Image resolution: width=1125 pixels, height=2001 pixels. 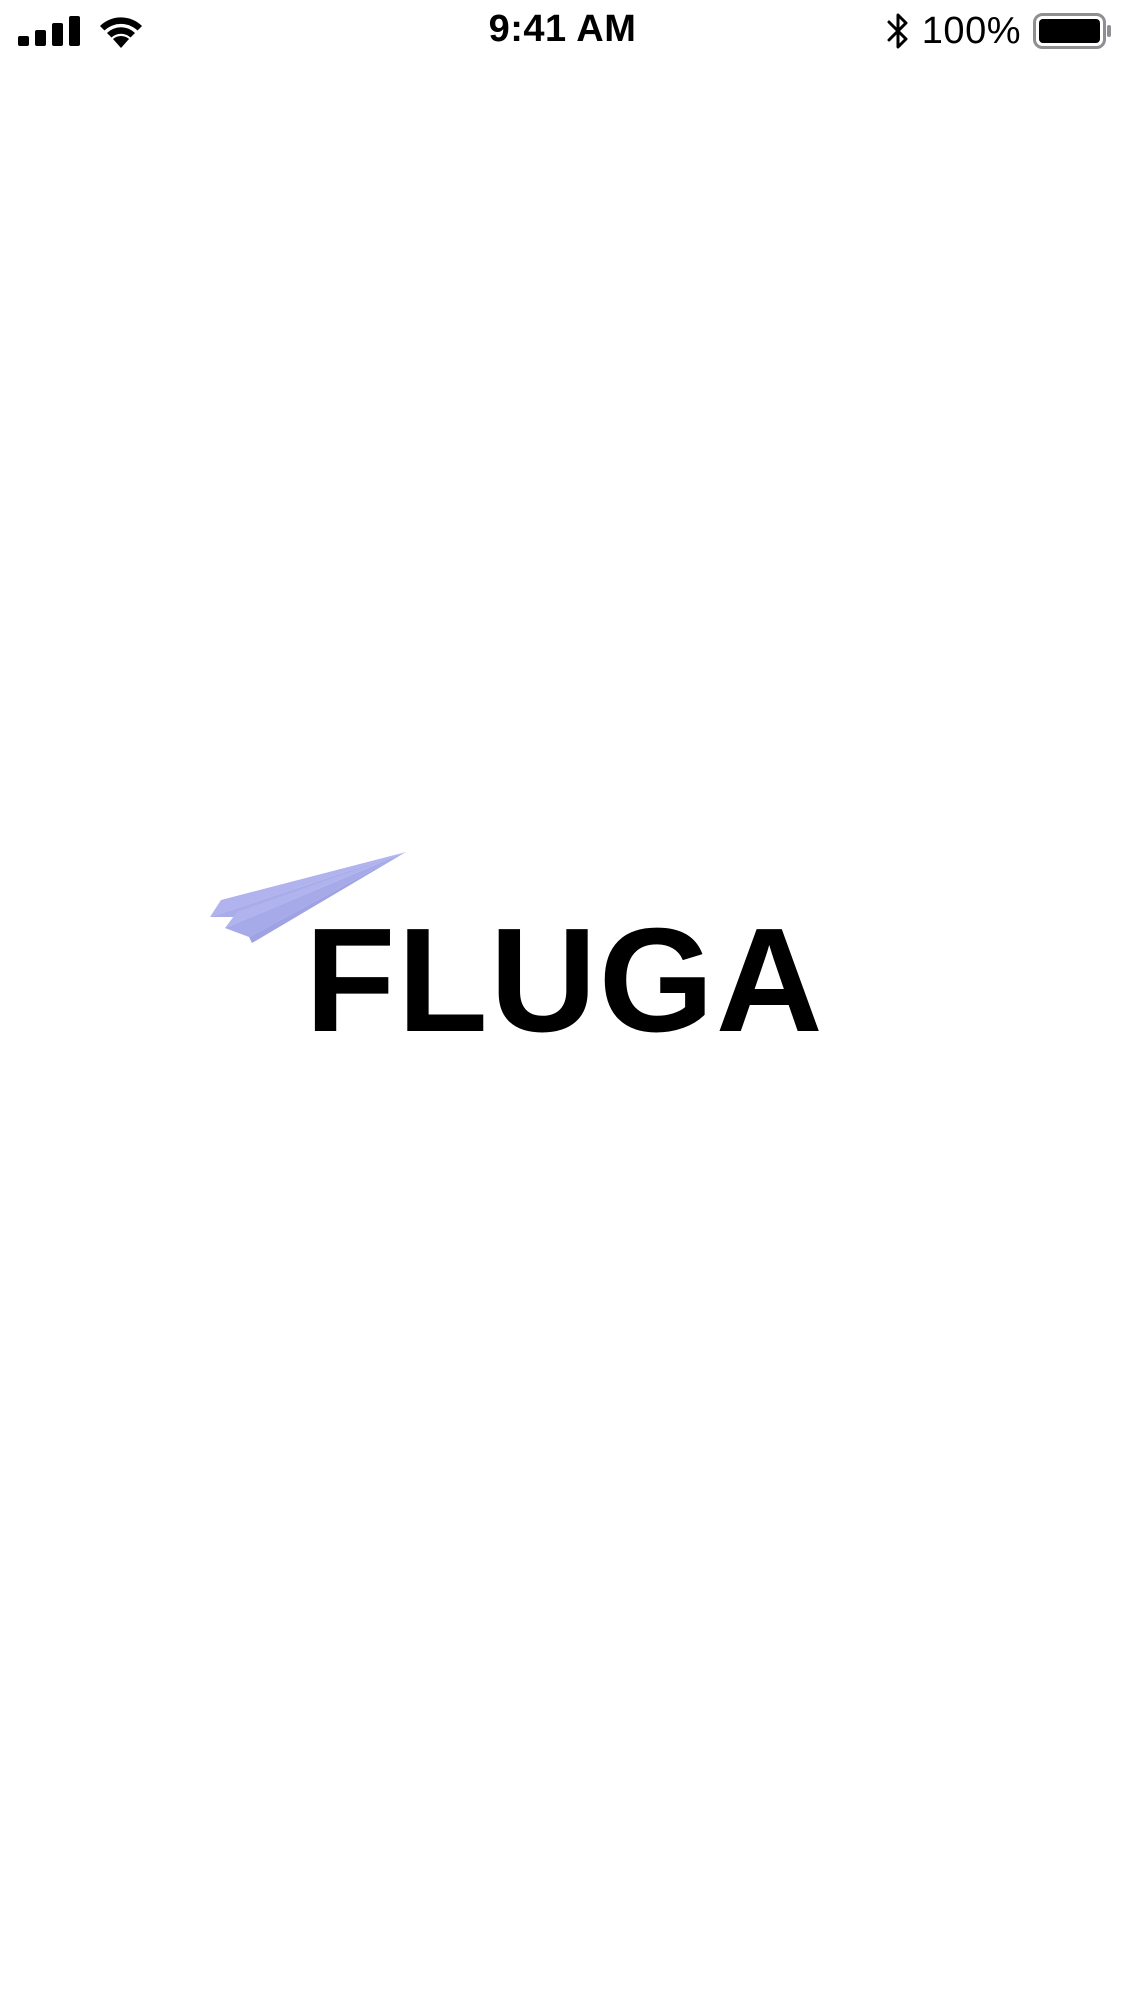 What do you see at coordinates (897, 31) in the screenshot?
I see `bluetooth-icon` at bounding box center [897, 31].